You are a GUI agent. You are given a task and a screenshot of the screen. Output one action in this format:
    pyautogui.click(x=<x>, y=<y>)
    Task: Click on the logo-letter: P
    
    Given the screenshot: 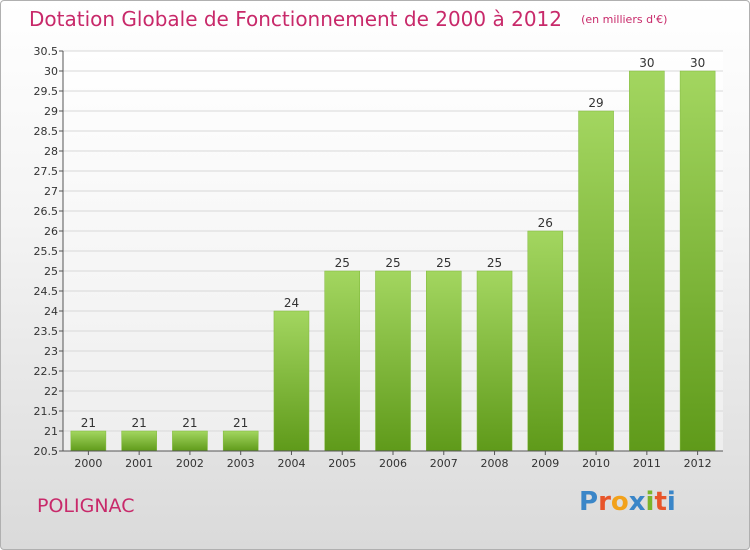 What is the action you would take?
    pyautogui.click(x=589, y=502)
    